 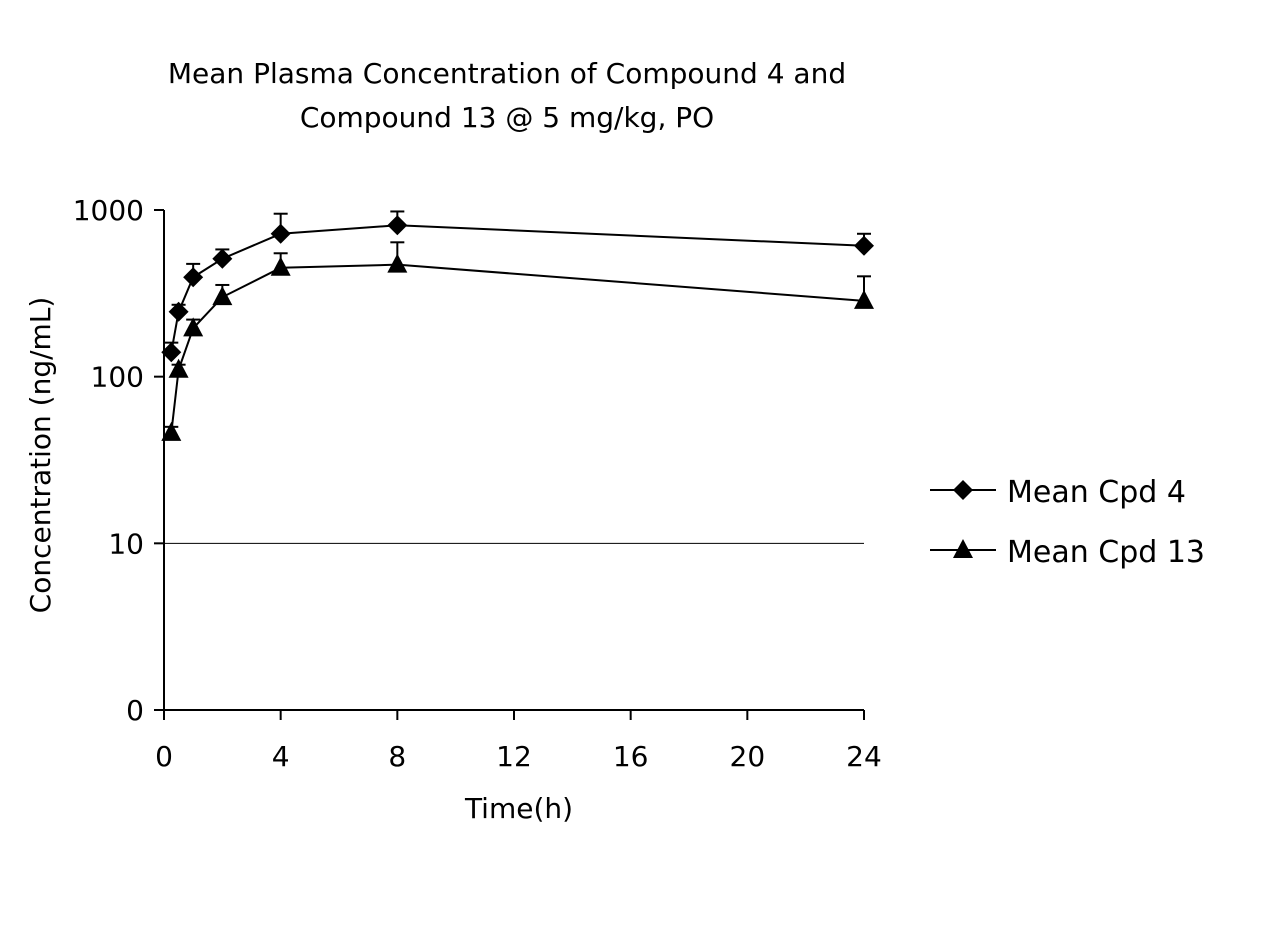 What do you see at coordinates (518, 808) in the screenshot?
I see `x-axis-label: Time(h)` at bounding box center [518, 808].